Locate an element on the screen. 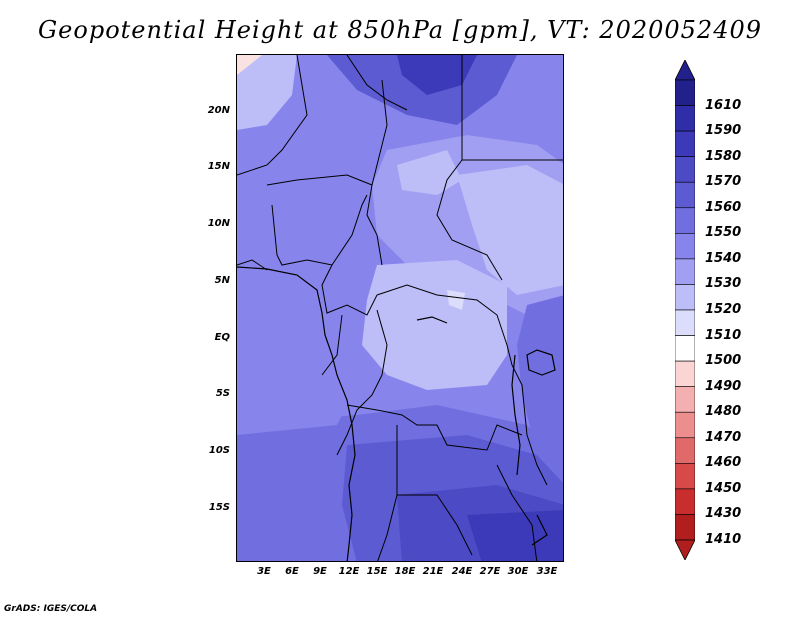  field-central-spot is located at coordinates (456, 300).